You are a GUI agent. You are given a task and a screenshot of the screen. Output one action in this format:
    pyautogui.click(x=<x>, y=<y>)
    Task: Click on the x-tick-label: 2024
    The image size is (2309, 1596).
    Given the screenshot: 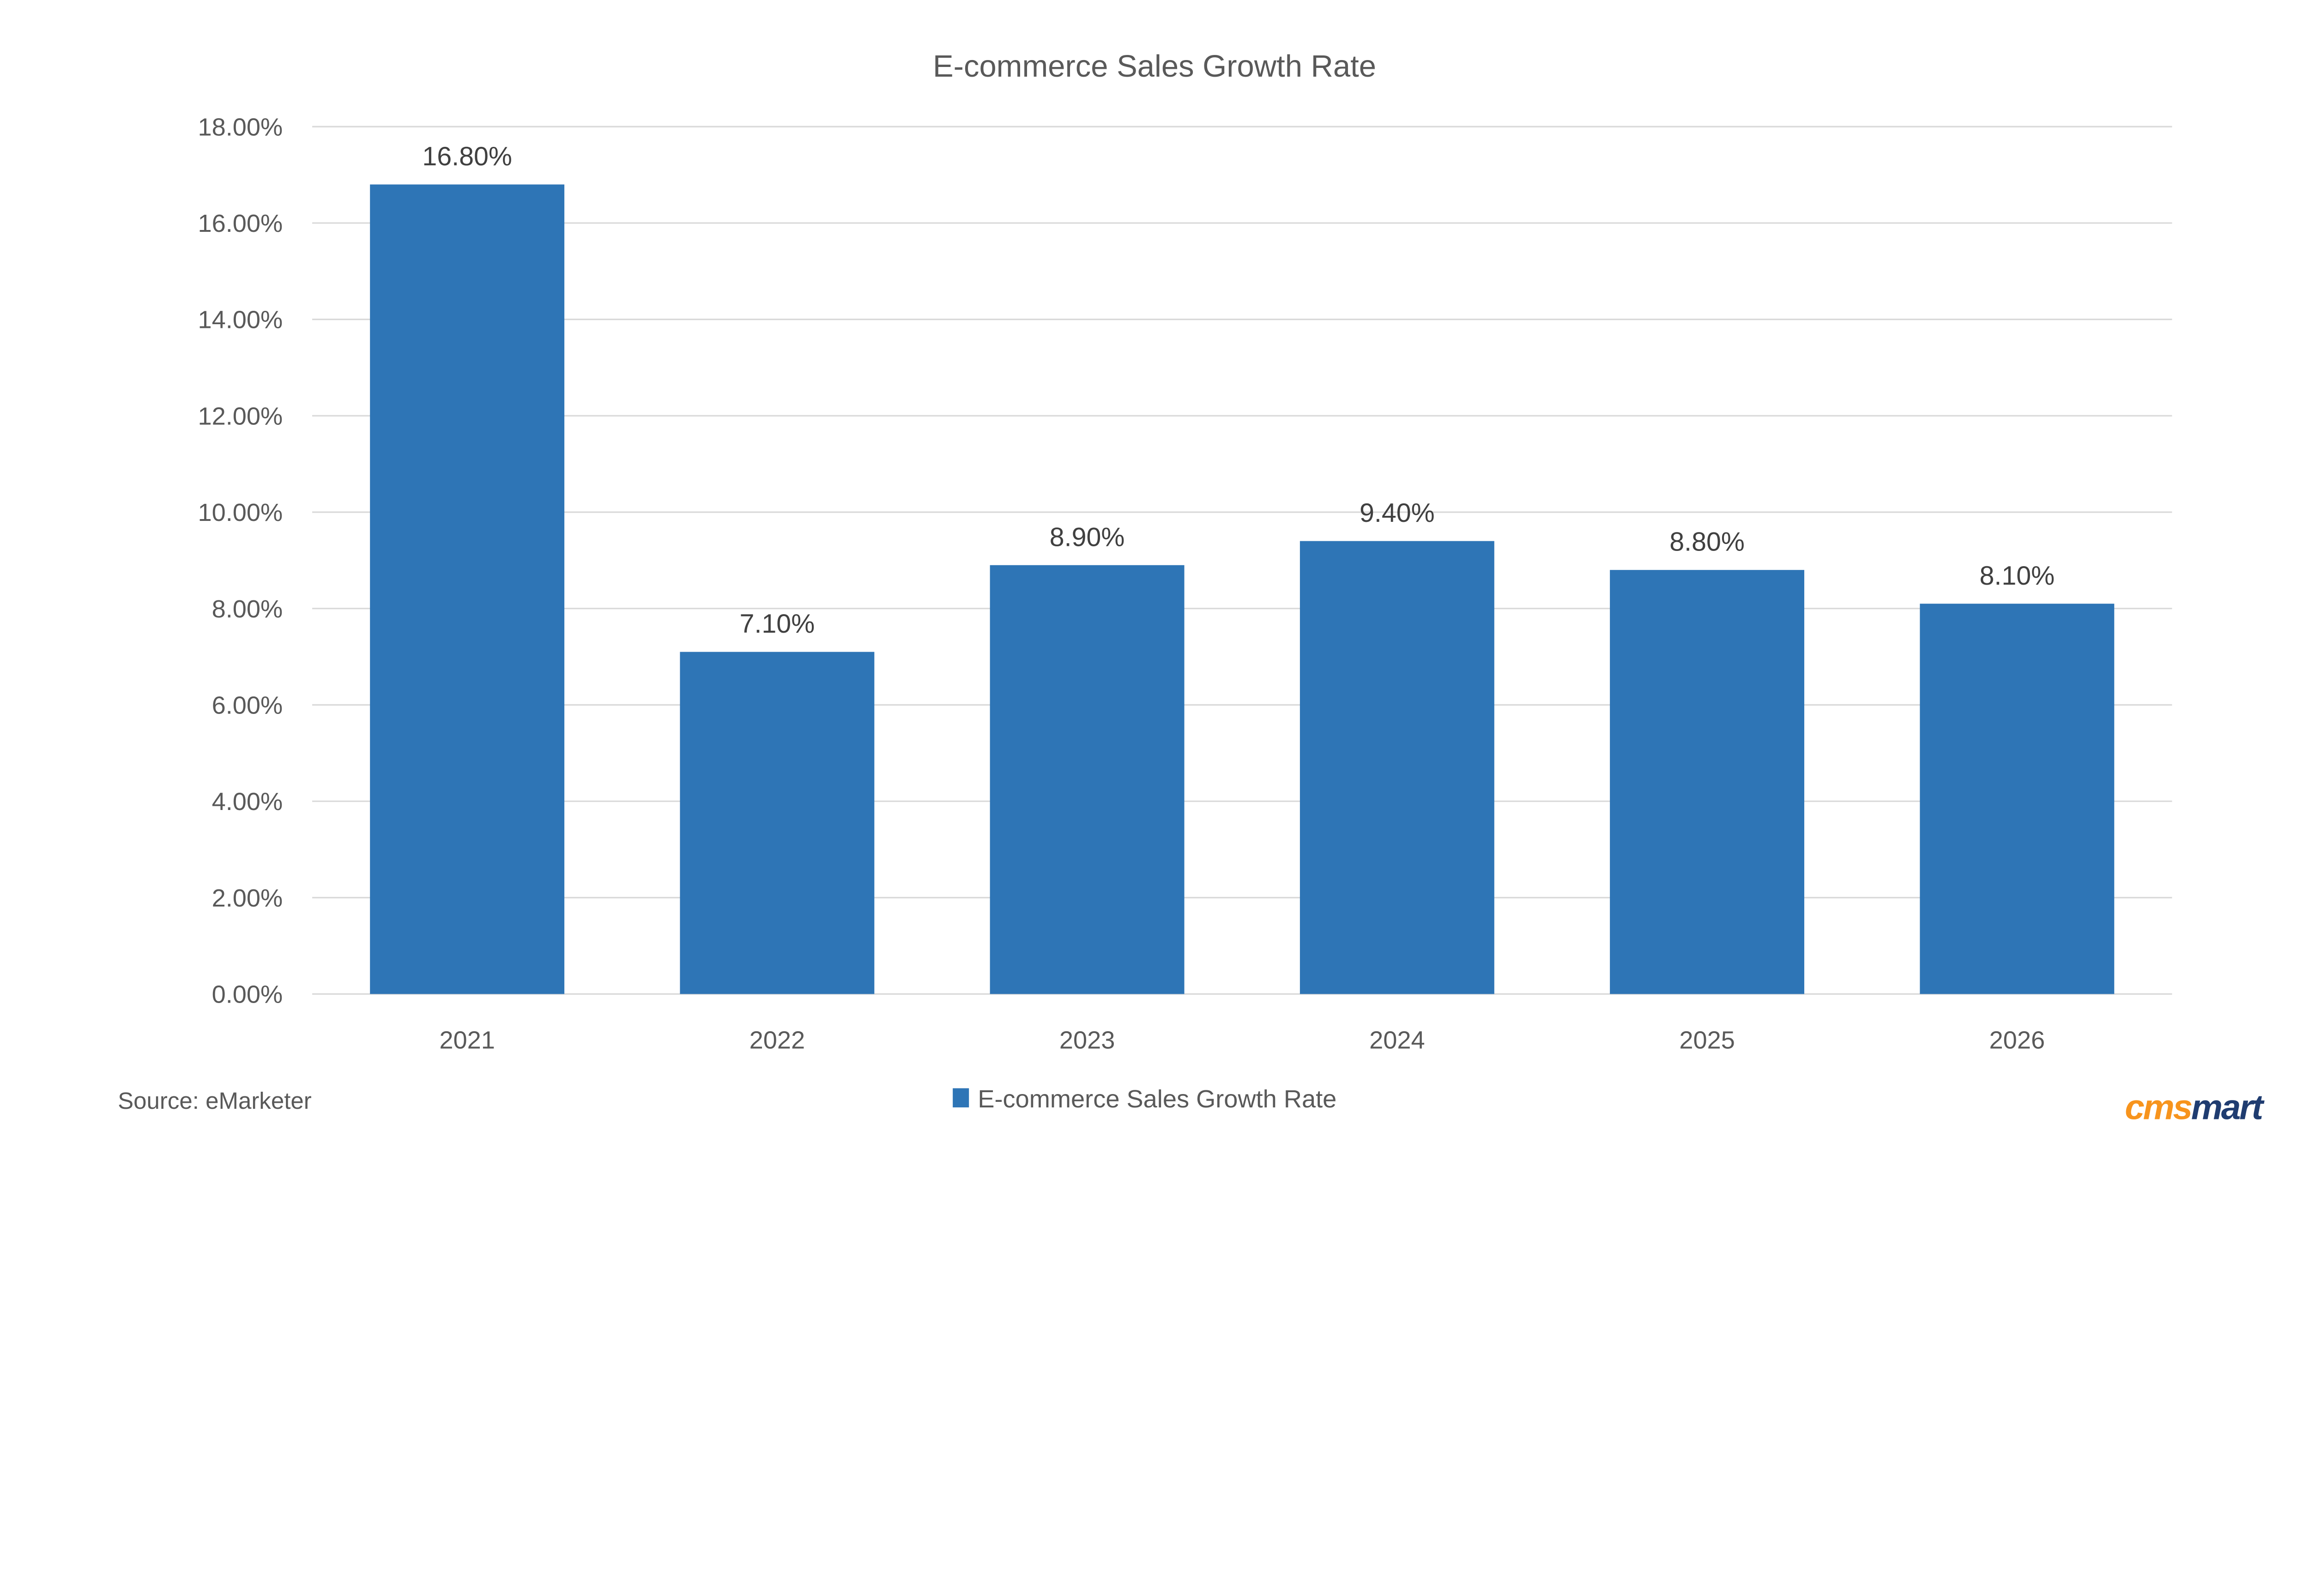 What is the action you would take?
    pyautogui.click(x=1397, y=1040)
    